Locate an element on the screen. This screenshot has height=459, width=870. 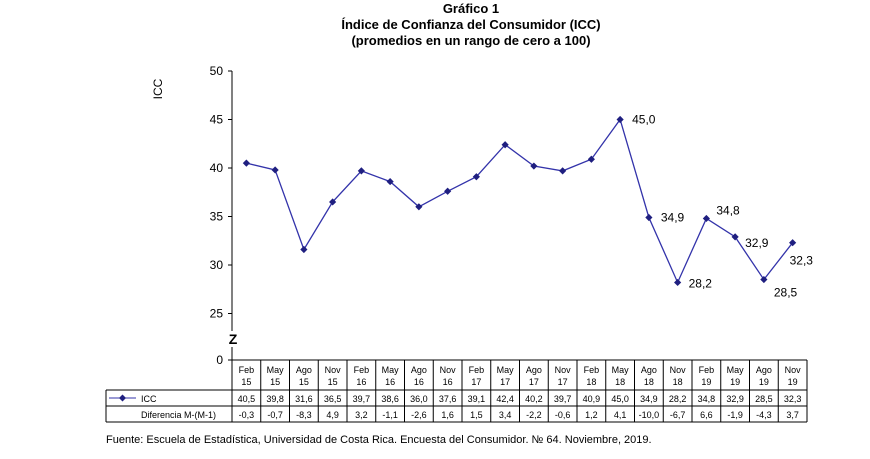
y-tick-label: 0 is located at coordinates (219, 360).